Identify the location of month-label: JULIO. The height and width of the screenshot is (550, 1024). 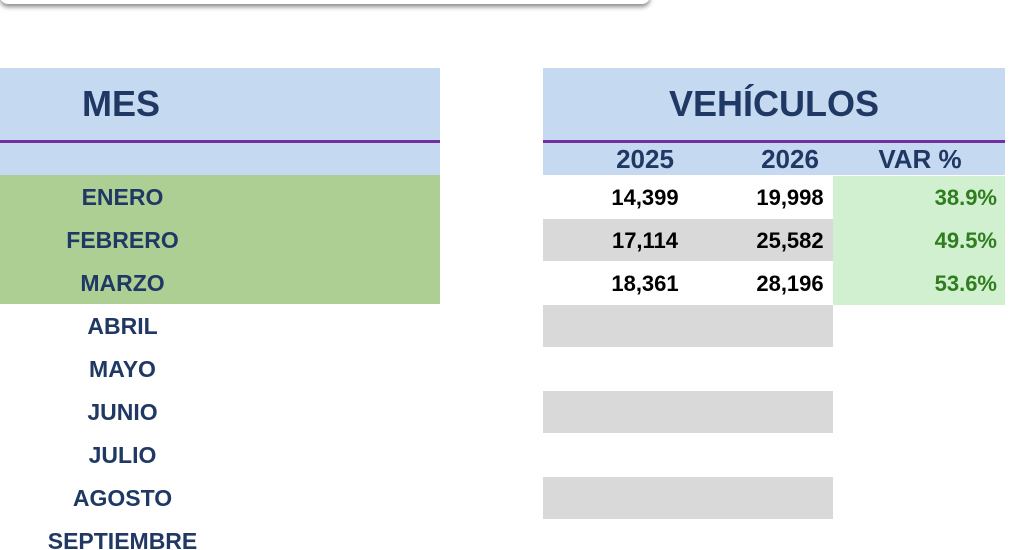
(122, 455).